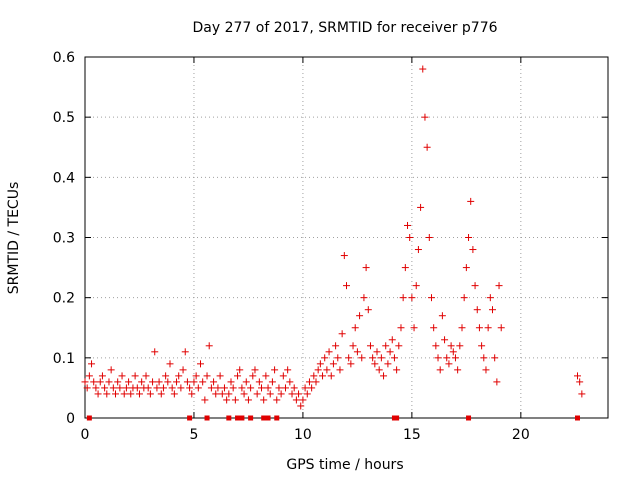 This screenshot has width=640, height=480. Describe the element at coordinates (64, 118) in the screenshot. I see `y-tick-label: 0.5` at that location.